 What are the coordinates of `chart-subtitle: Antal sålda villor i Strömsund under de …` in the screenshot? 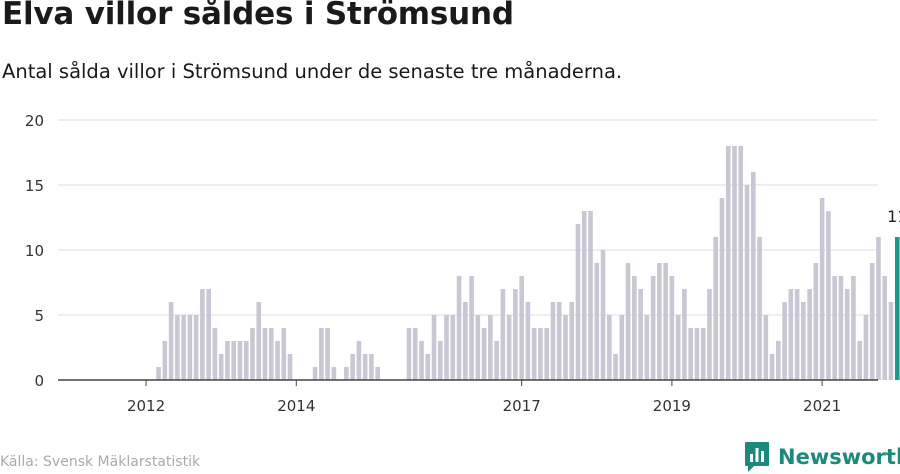 It's located at (312, 71).